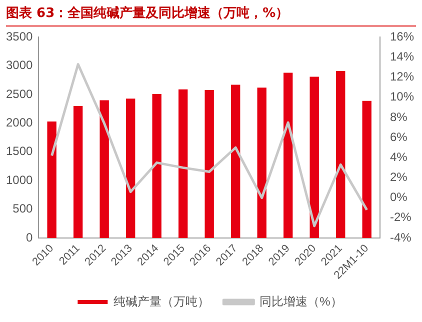 This screenshot has width=422, height=322. I want to click on y-tick-label: 2000, so click(20, 123).